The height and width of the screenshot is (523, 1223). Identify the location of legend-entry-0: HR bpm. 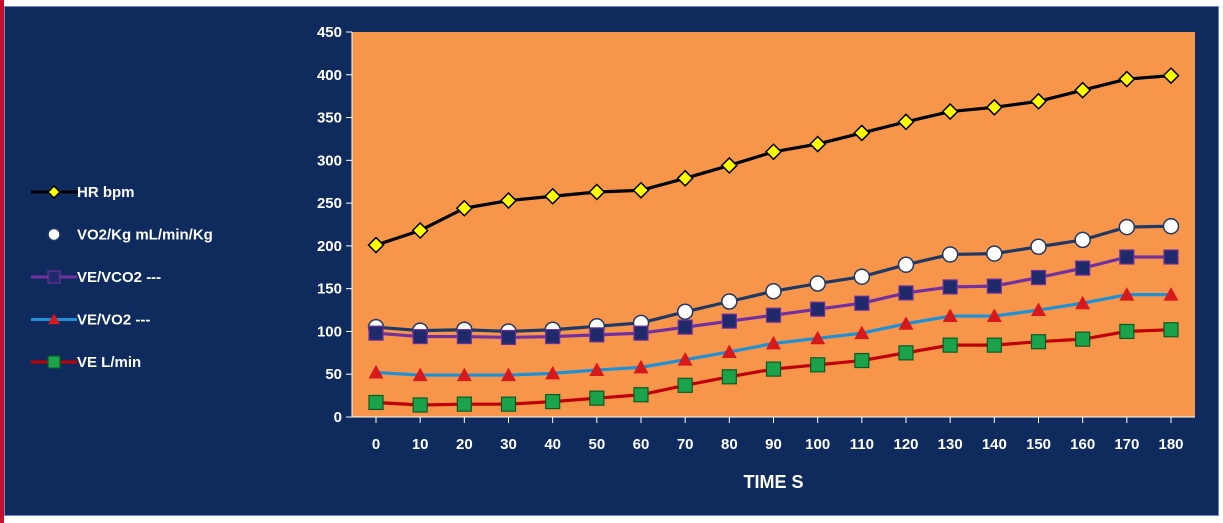
(83, 192).